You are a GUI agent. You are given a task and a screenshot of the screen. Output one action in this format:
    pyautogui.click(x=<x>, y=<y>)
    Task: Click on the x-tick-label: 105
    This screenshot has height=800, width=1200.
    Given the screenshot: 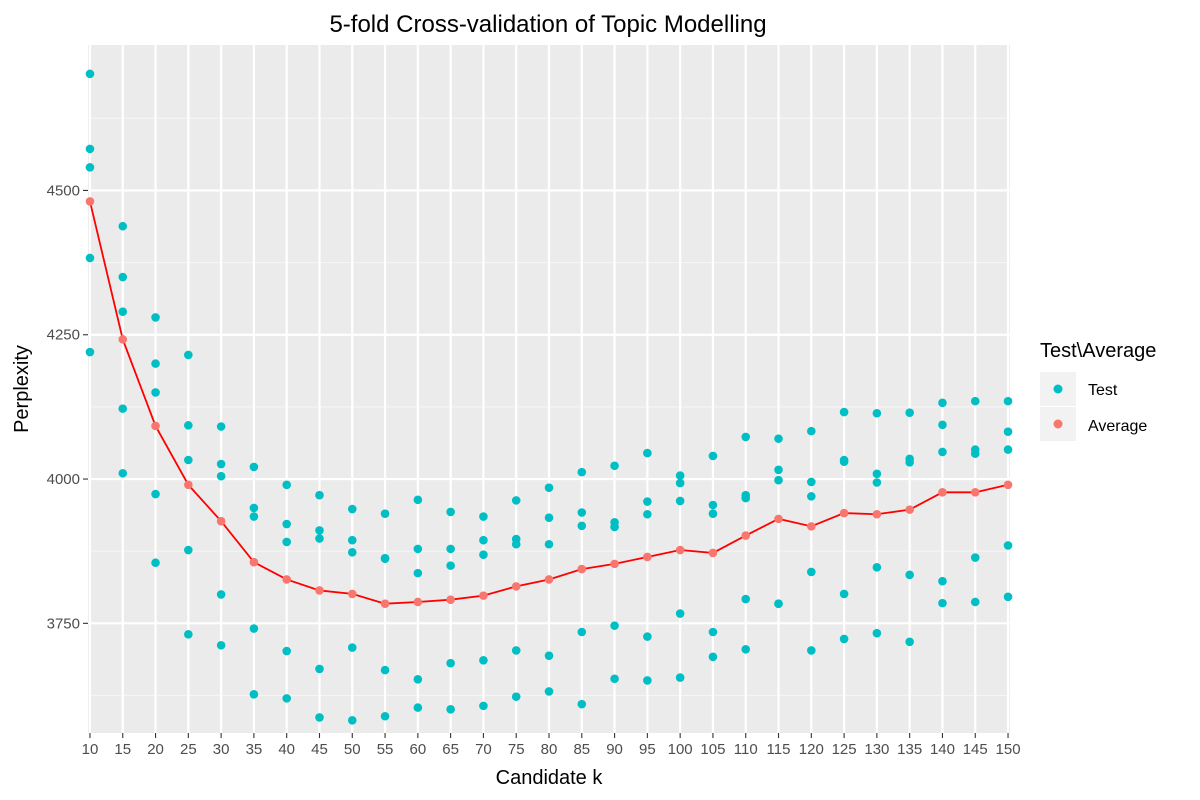 What is the action you would take?
    pyautogui.click(x=712, y=749)
    